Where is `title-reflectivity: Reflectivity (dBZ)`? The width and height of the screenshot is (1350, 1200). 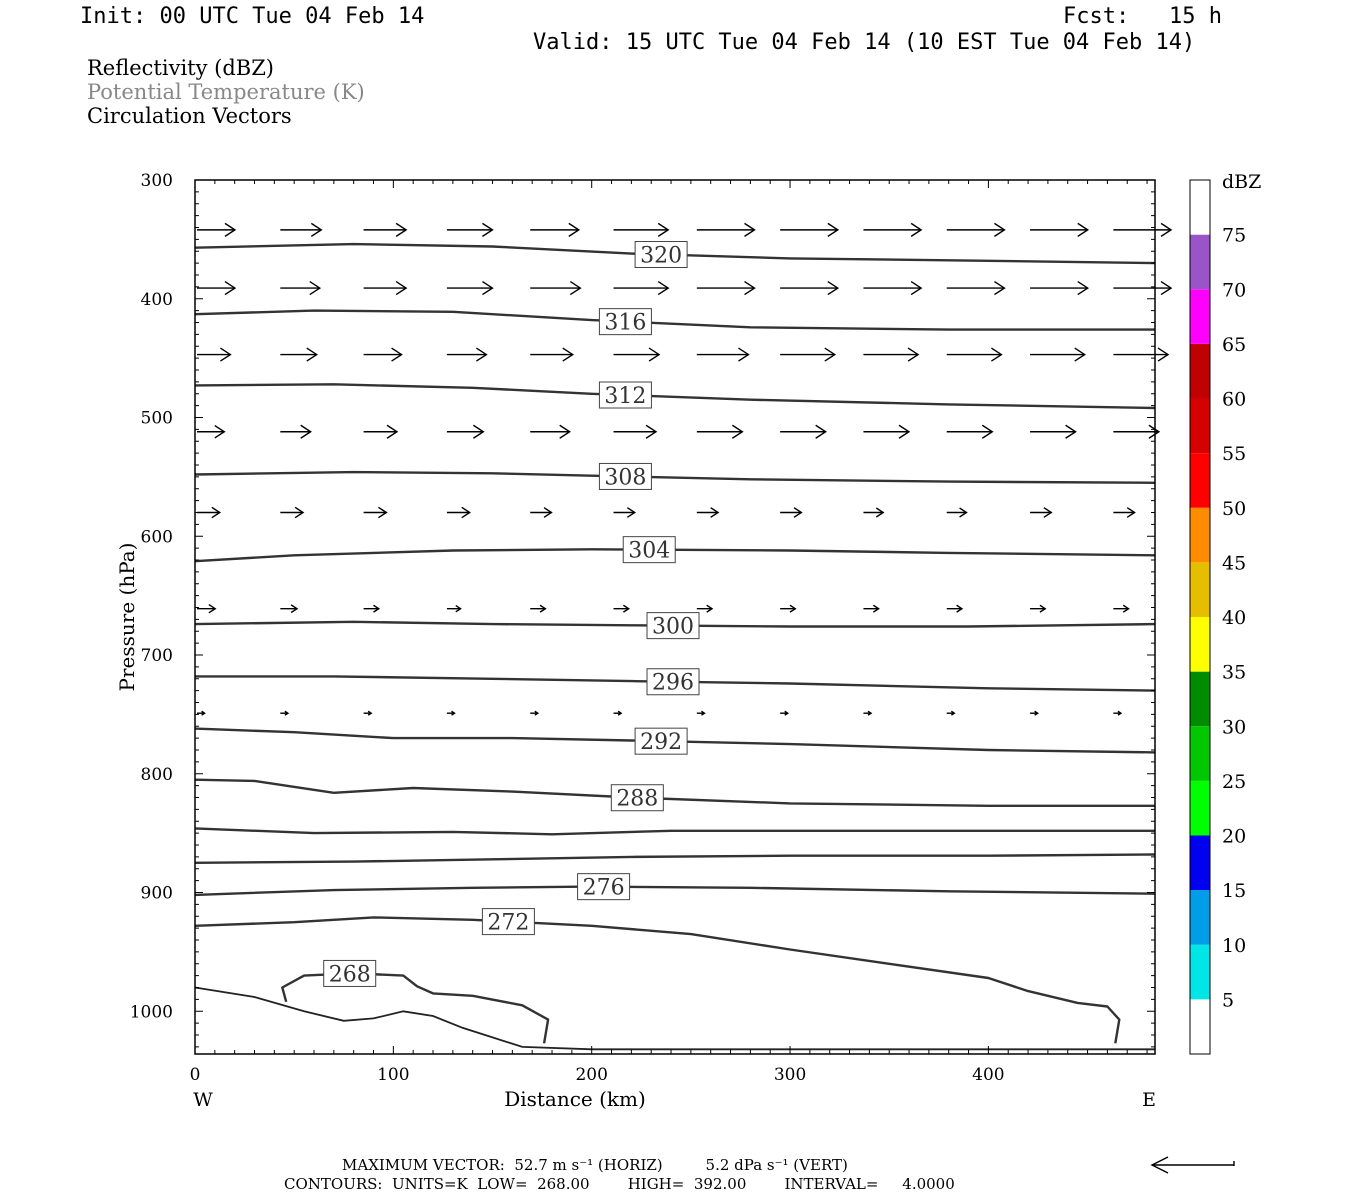 title-reflectivity: Reflectivity (dBZ) is located at coordinates (181, 68).